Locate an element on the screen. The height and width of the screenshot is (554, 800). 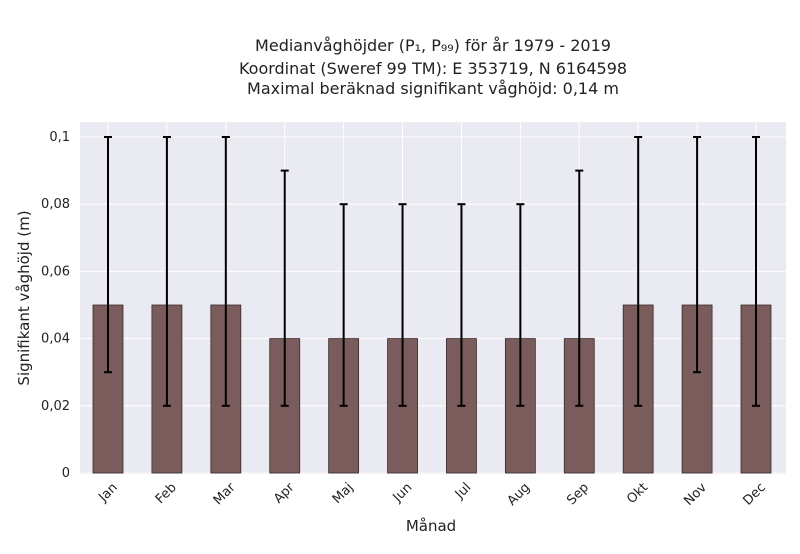
x-axis-label: Månad is located at coordinates (431, 526).